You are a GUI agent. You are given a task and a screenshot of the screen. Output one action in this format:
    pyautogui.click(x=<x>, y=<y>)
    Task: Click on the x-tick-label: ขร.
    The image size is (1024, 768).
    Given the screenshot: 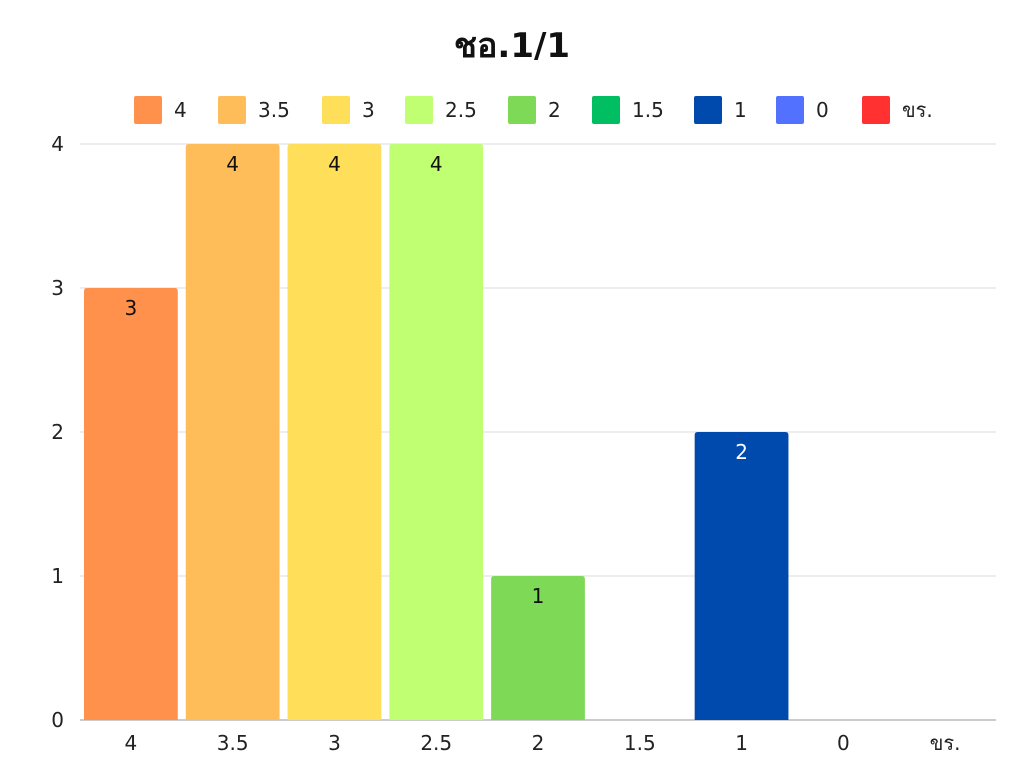 What is the action you would take?
    pyautogui.click(x=945, y=743)
    